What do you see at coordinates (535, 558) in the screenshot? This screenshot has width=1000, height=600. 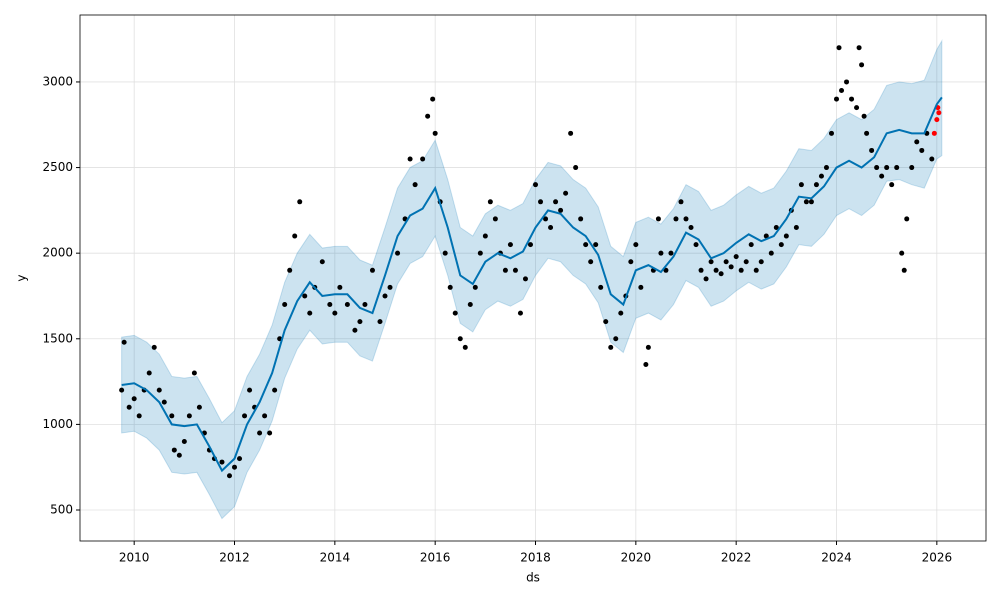 I see `x-tick-label: 2018` at bounding box center [535, 558].